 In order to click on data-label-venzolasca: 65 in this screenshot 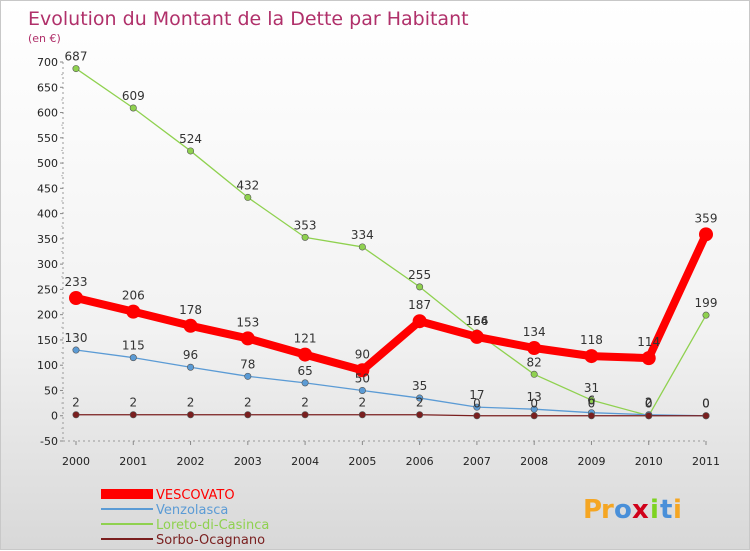, I will do `click(304, 371)`.